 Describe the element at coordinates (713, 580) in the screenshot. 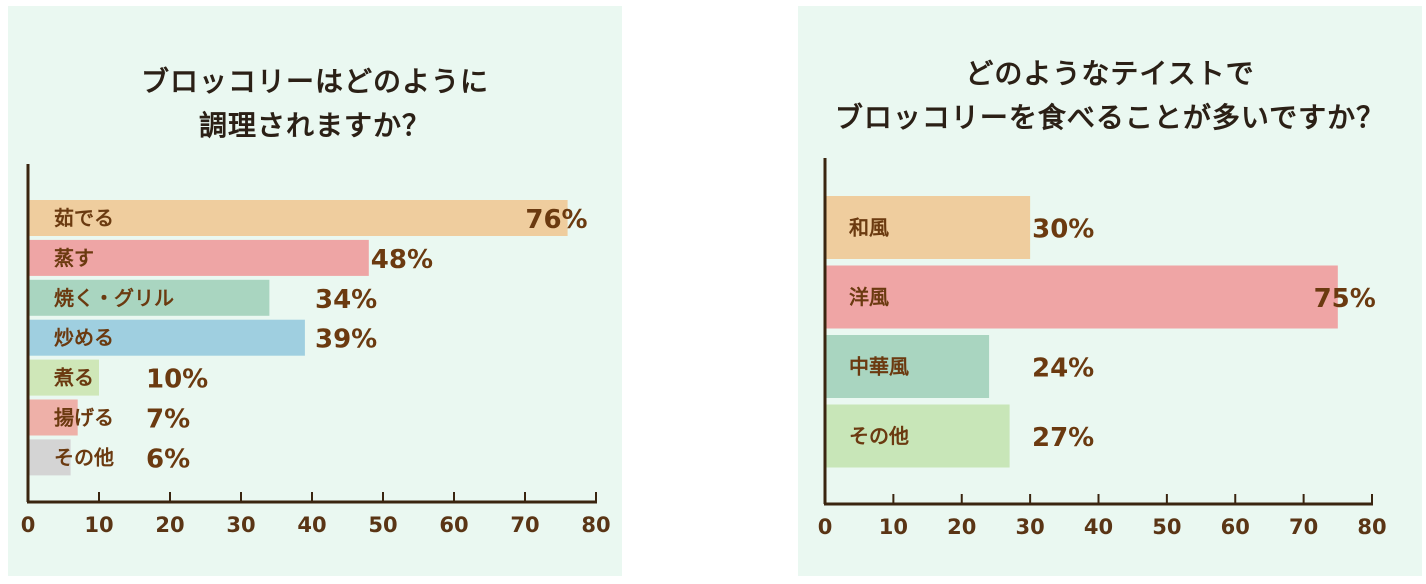

I see `bottom-strip` at that location.